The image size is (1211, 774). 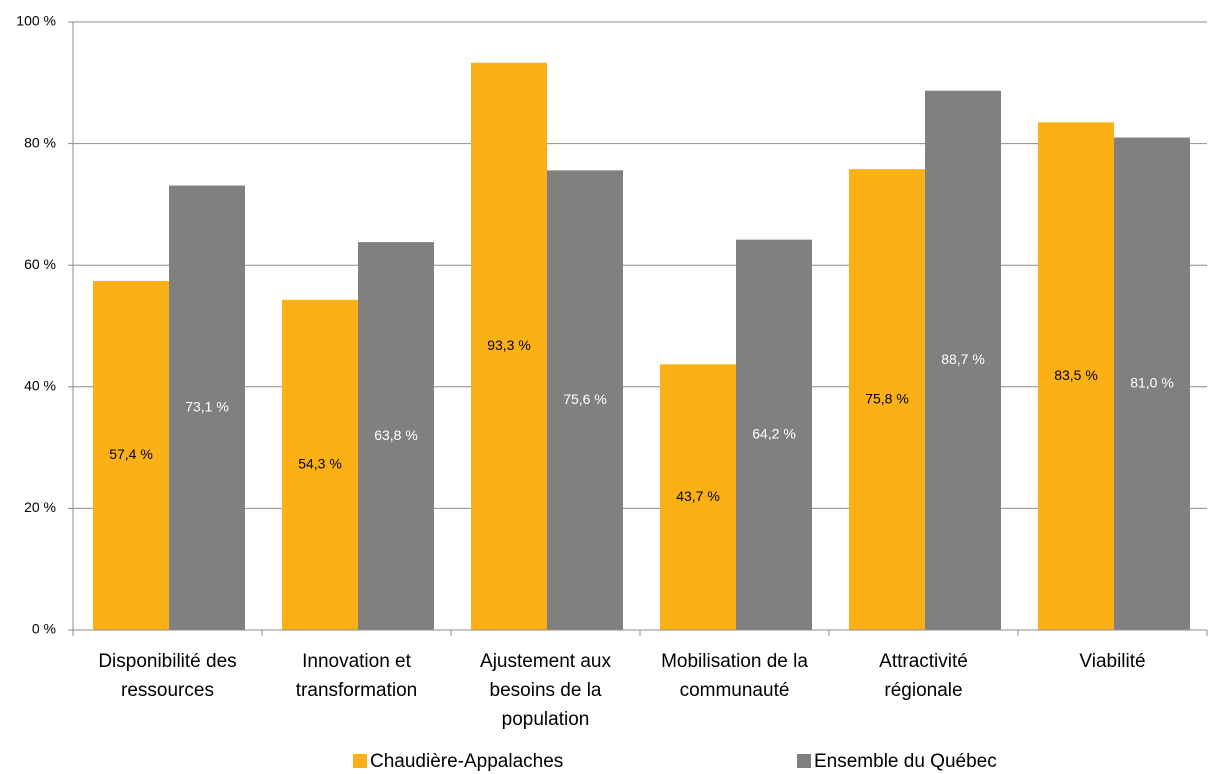 I want to click on value-label: 75,6 %, so click(x=585, y=399).